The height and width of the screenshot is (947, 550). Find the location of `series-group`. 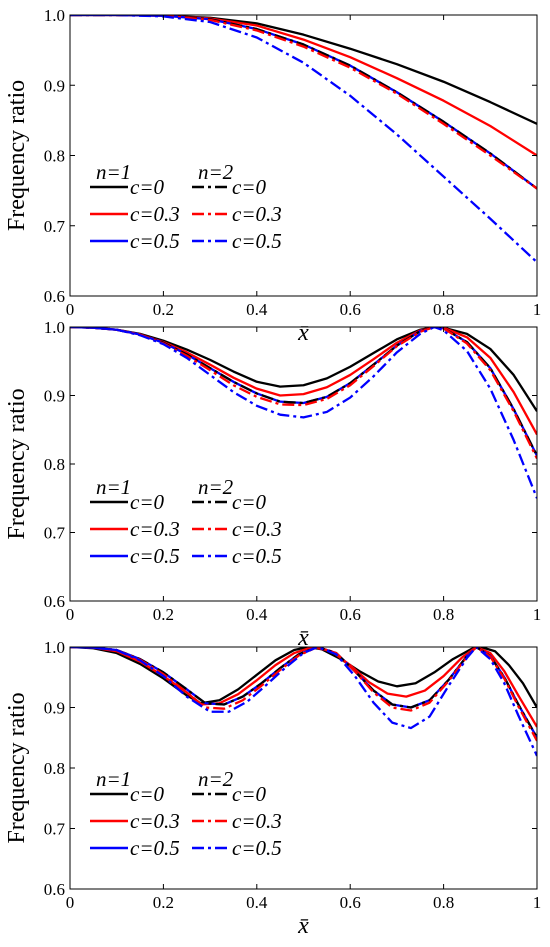

series-group is located at coordinates (303, 702).